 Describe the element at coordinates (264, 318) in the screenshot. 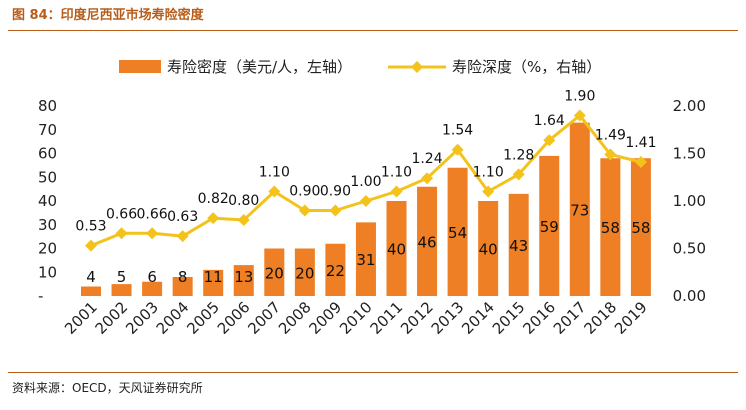

I see `x-tick-label: 2007` at that location.